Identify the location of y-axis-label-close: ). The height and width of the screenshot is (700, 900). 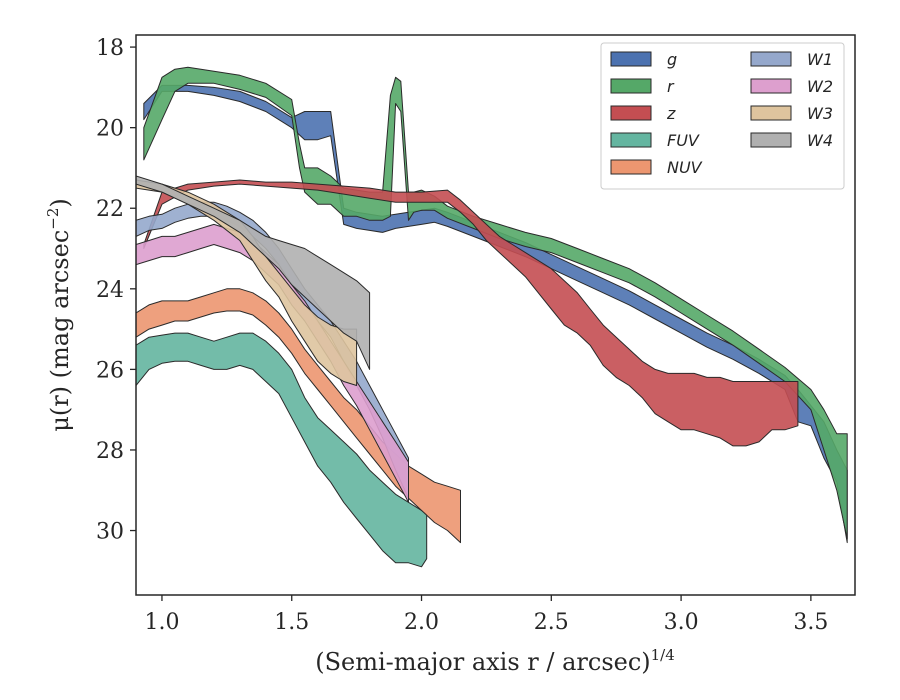
(60, 202).